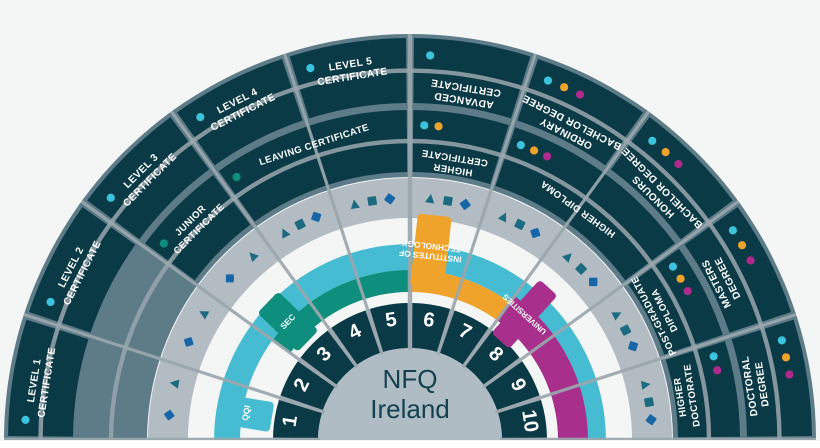 The image size is (820, 448). What do you see at coordinates (410, 444) in the screenshot?
I see `baseline-strip` at bounding box center [410, 444].